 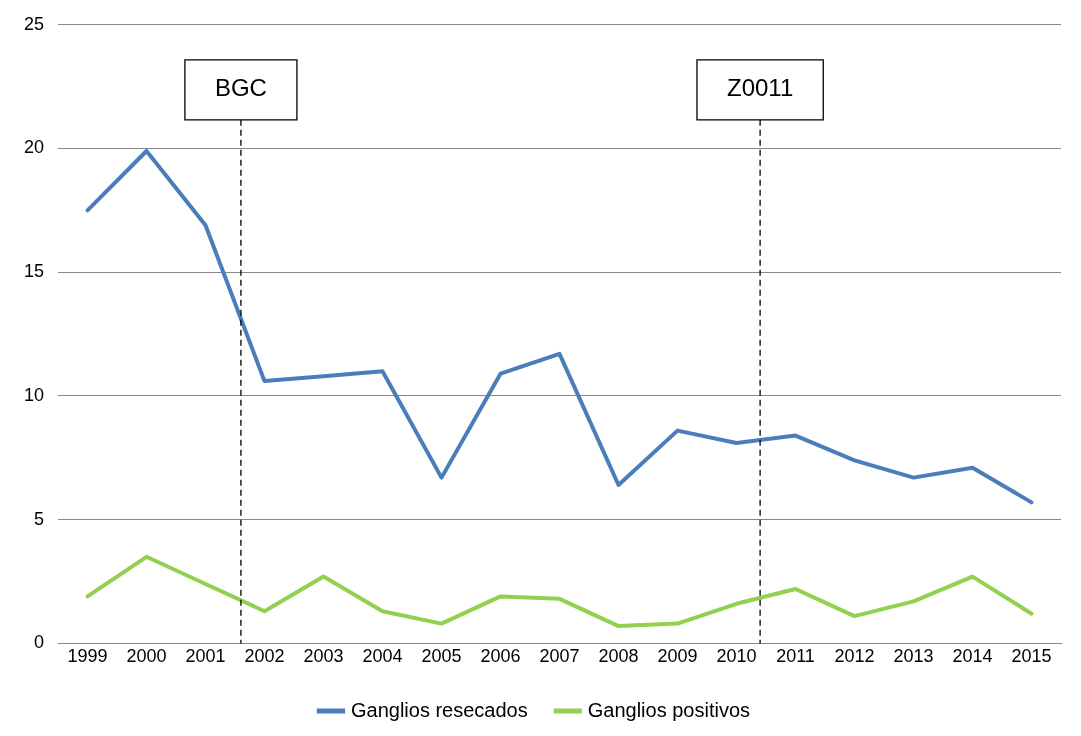 I want to click on x-tick-label: 2010, so click(x=736, y=656).